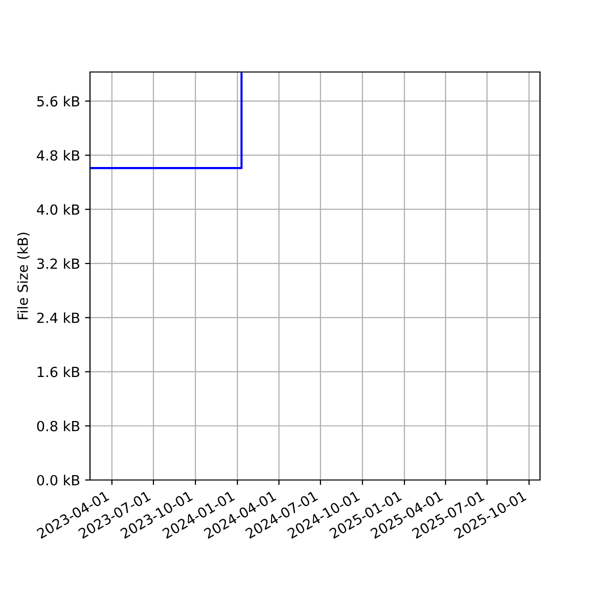 This screenshot has width=600, height=600. What do you see at coordinates (58, 480) in the screenshot?
I see `y-tick-label: 0.0 kB` at bounding box center [58, 480].